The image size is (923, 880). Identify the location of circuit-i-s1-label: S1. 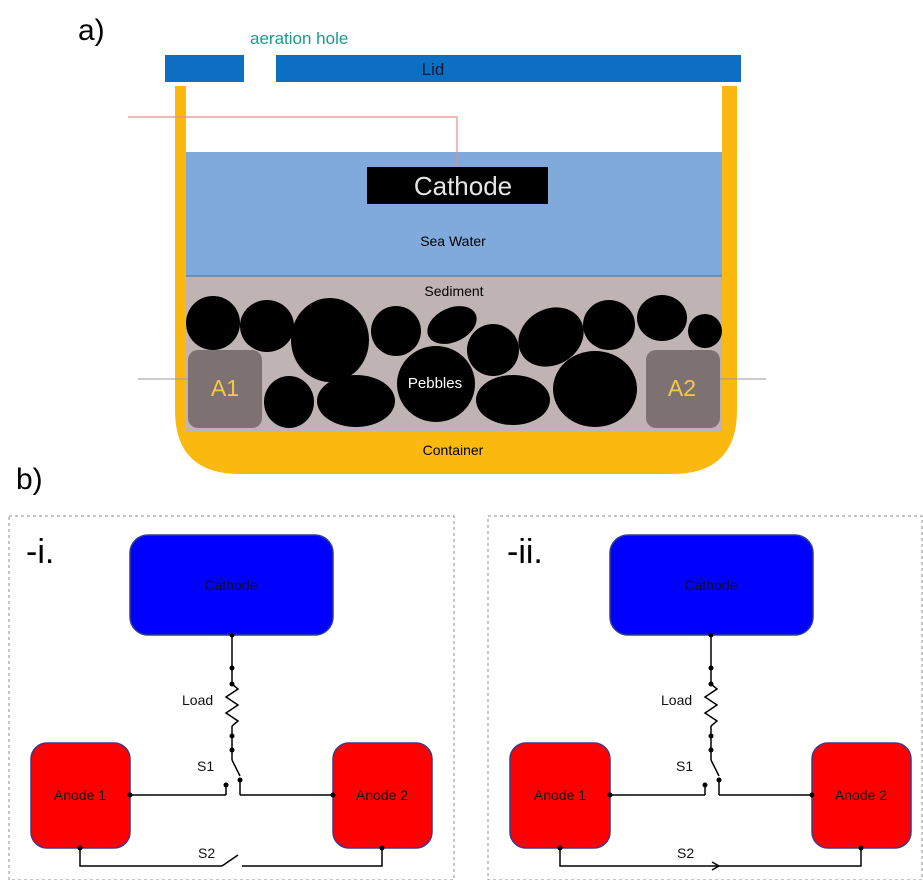
(205, 766).